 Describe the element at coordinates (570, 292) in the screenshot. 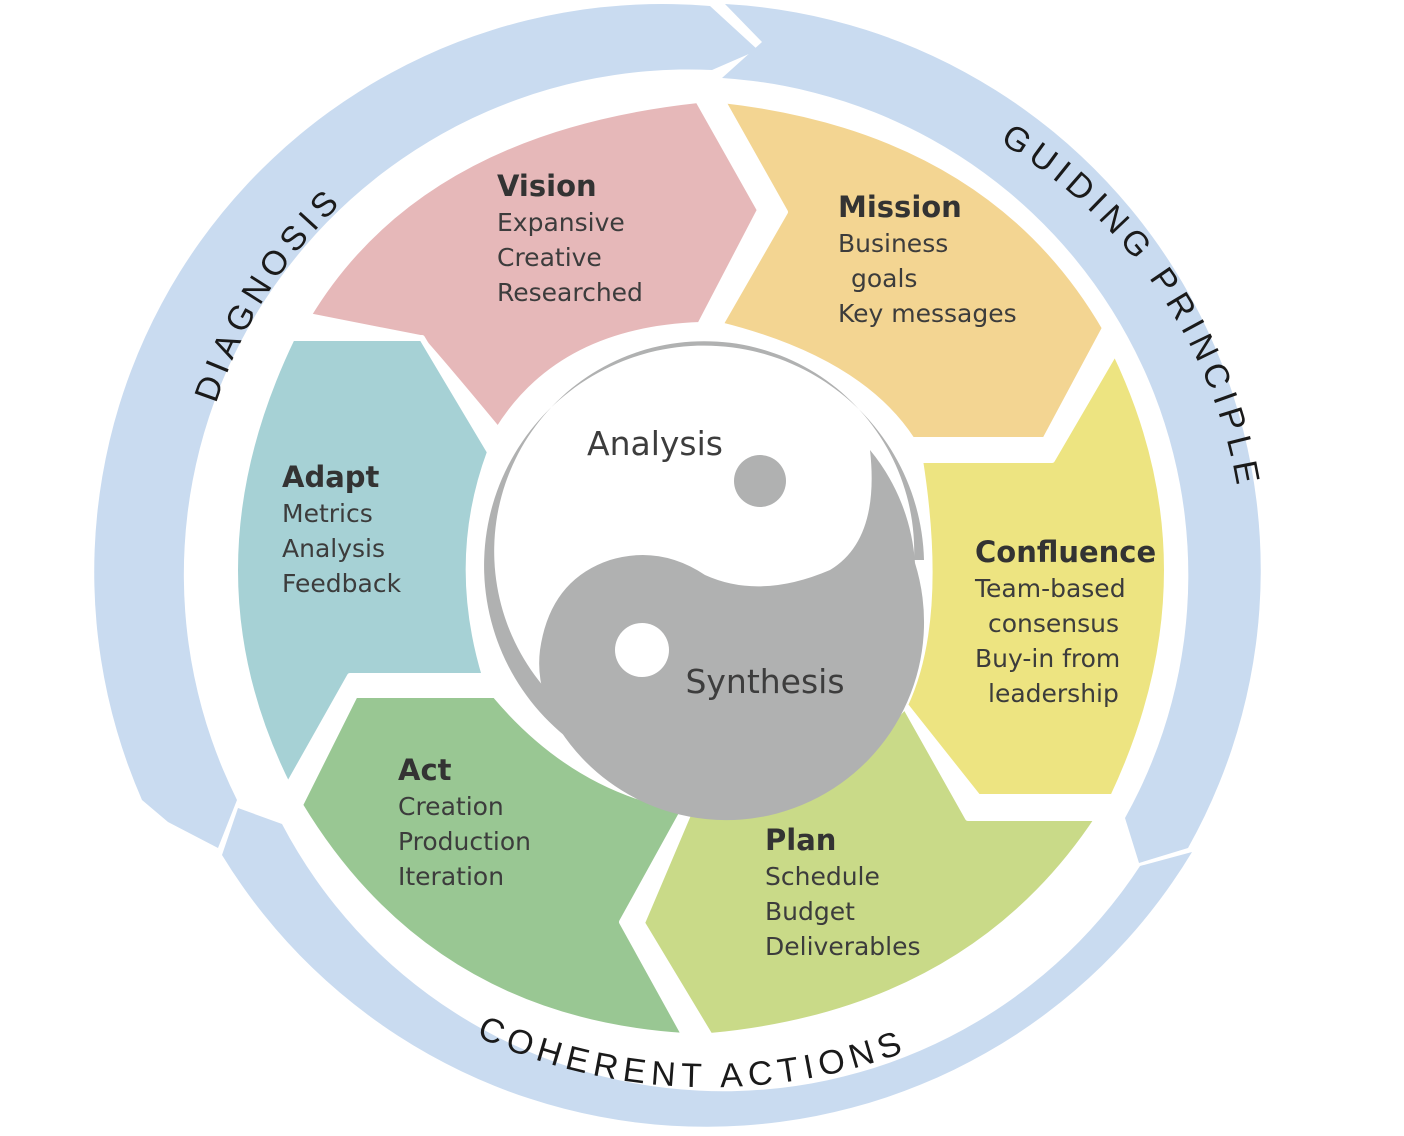

I see `segment-line-vision-3: Researched` at that location.